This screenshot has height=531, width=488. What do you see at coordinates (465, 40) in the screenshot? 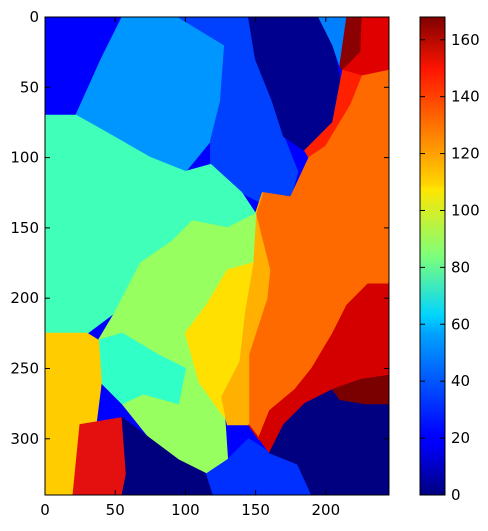
I see `colorbar-tick-label: 160` at bounding box center [465, 40].